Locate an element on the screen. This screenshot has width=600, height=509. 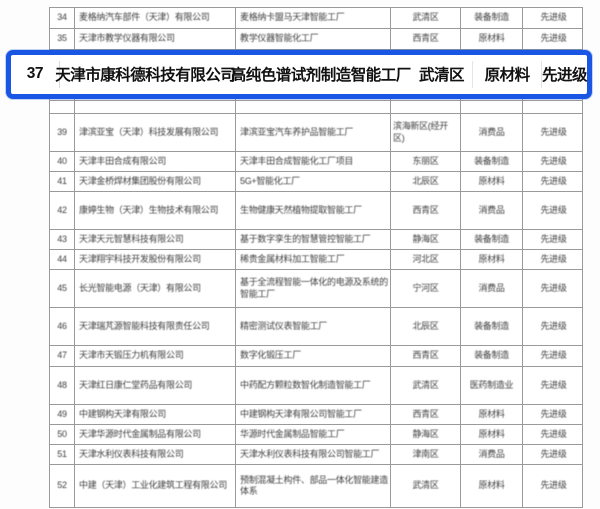
cell-factory-name-text: 基于全流程智能一体化的电源及系统的智能工厂 is located at coordinates (314, 288).